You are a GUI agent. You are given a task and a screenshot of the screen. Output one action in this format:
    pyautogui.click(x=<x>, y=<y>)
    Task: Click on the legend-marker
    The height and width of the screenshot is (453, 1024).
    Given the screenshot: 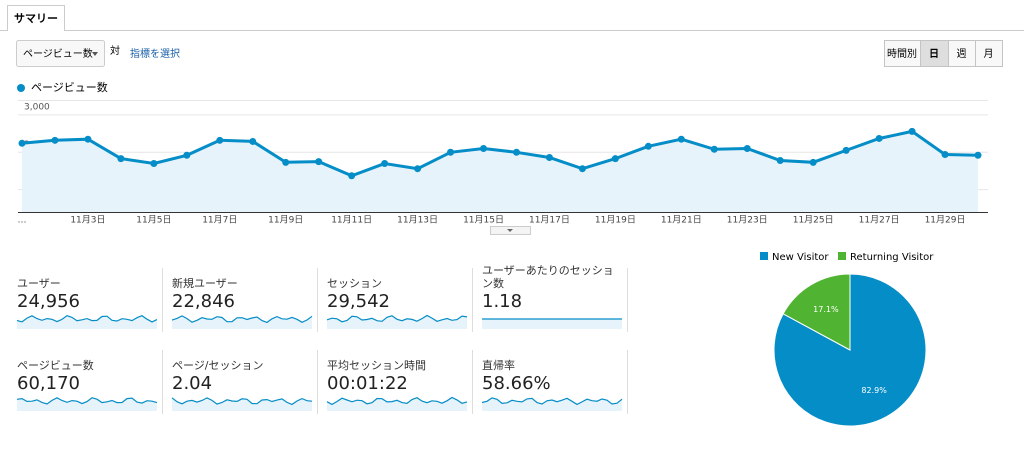 What is the action you would take?
    pyautogui.click(x=21, y=88)
    